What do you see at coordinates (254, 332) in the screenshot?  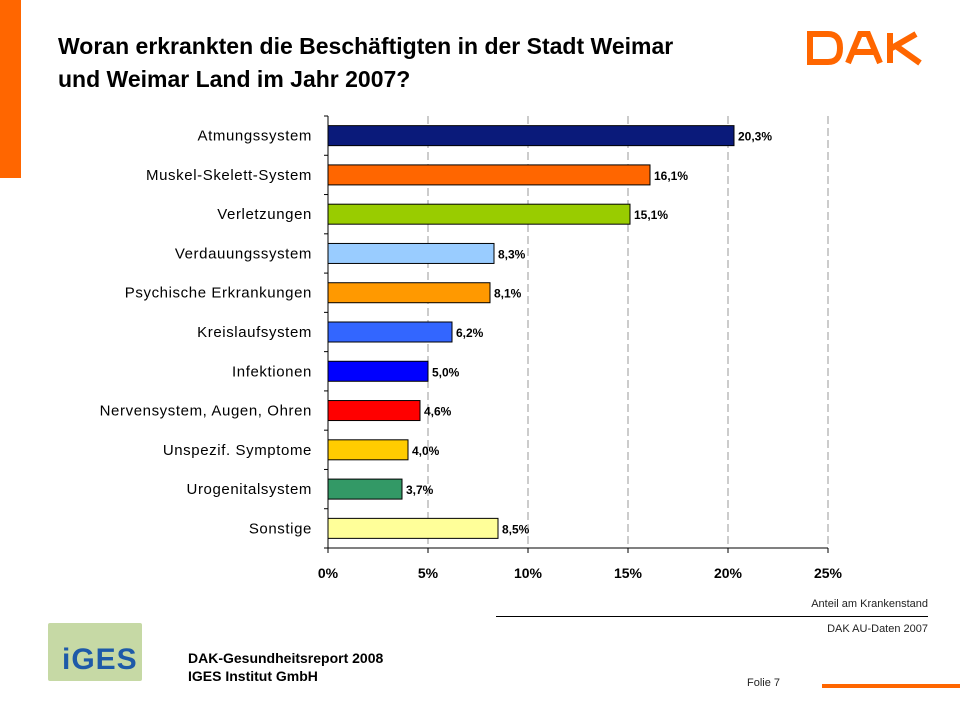 I see `category-label: Kreislaufsystem` at bounding box center [254, 332].